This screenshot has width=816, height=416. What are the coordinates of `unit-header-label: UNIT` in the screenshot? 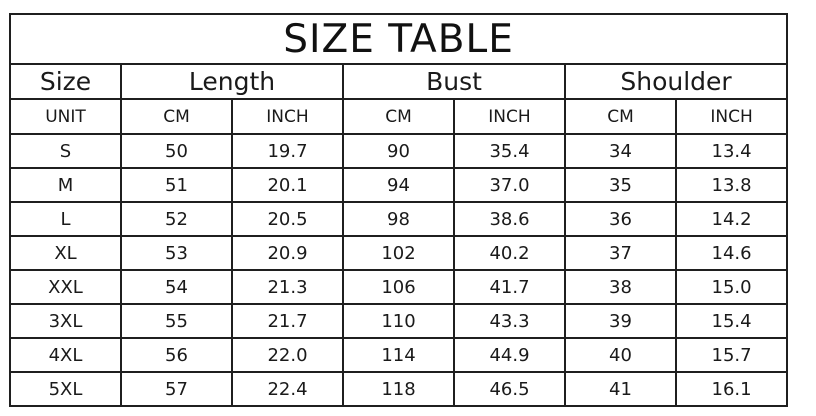 It's located at (65, 116).